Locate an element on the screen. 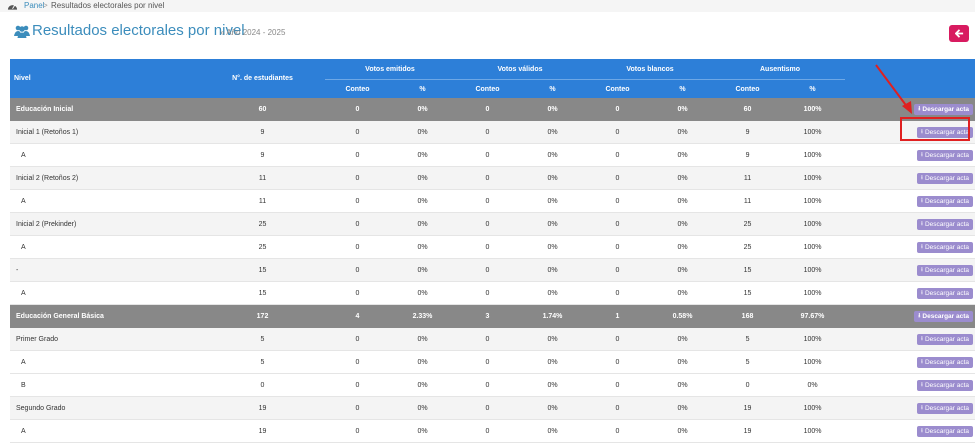 The height and width of the screenshot is (443, 975). back-button is located at coordinates (959, 33).